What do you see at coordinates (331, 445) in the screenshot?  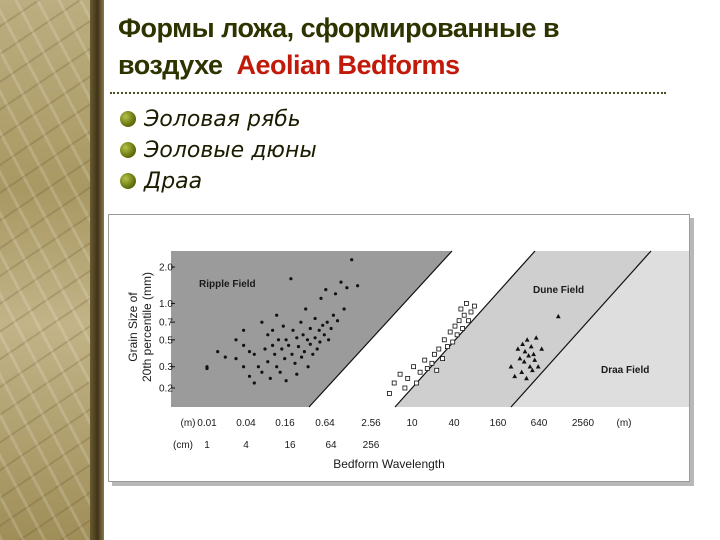 I see `x-tick-label-cm: 64` at bounding box center [331, 445].